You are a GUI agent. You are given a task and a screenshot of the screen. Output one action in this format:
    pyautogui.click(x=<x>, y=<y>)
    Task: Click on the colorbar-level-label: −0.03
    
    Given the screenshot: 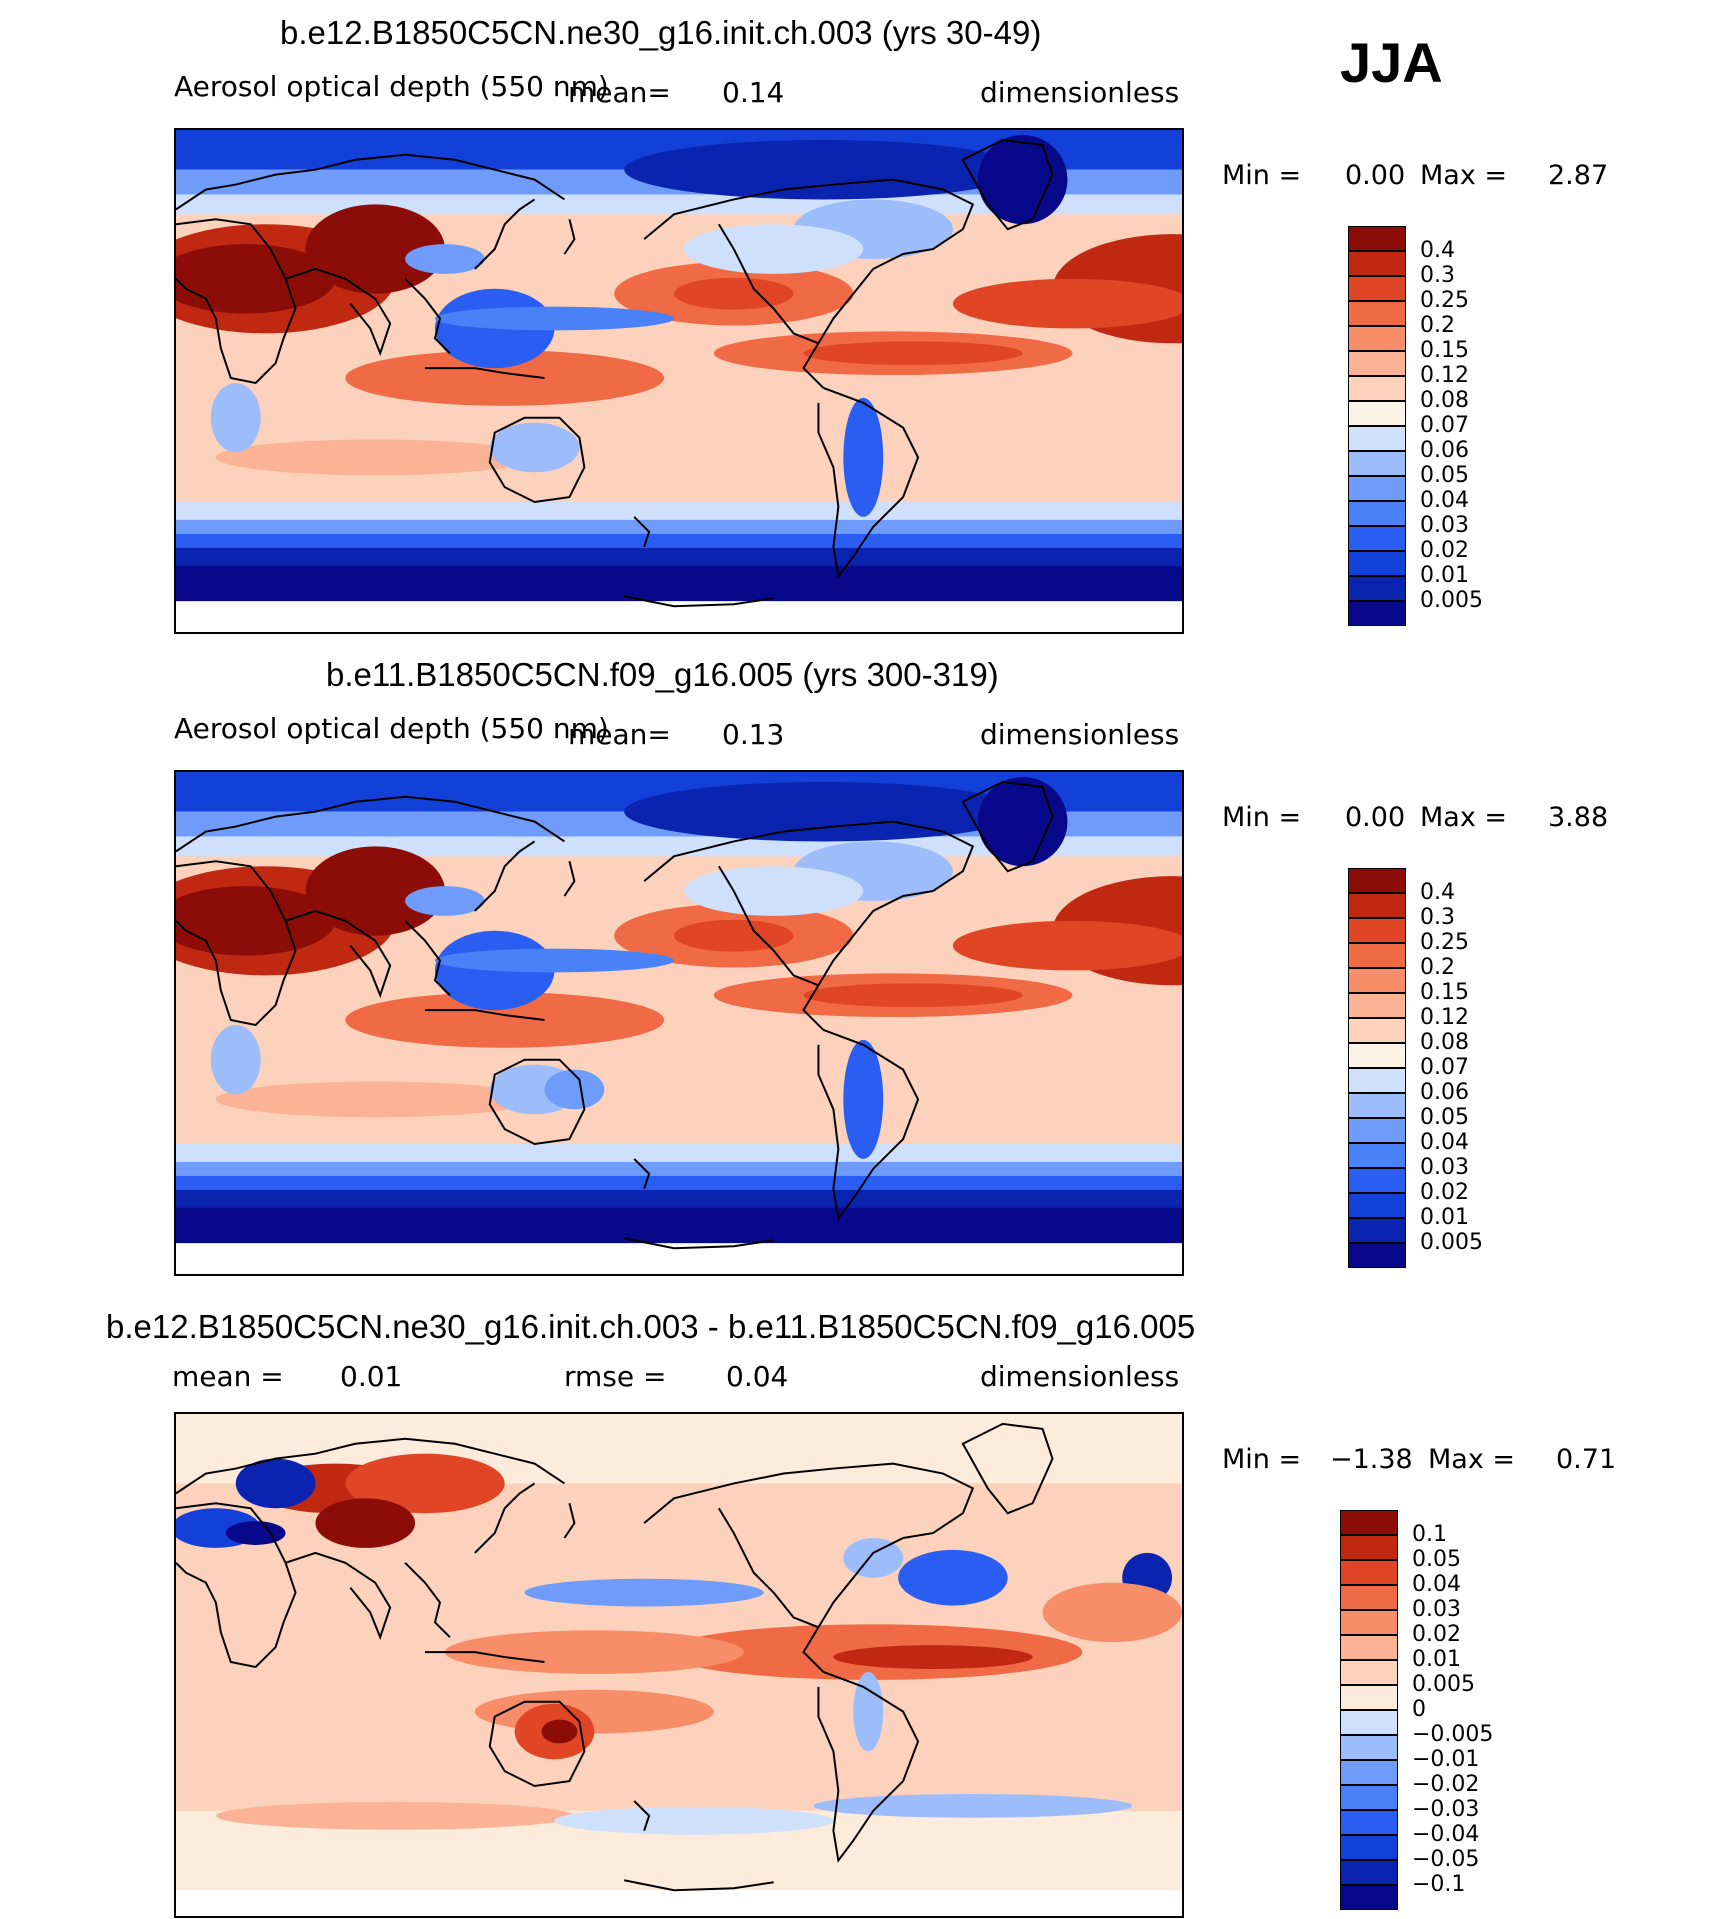 What is the action you would take?
    pyautogui.click(x=1446, y=1809)
    